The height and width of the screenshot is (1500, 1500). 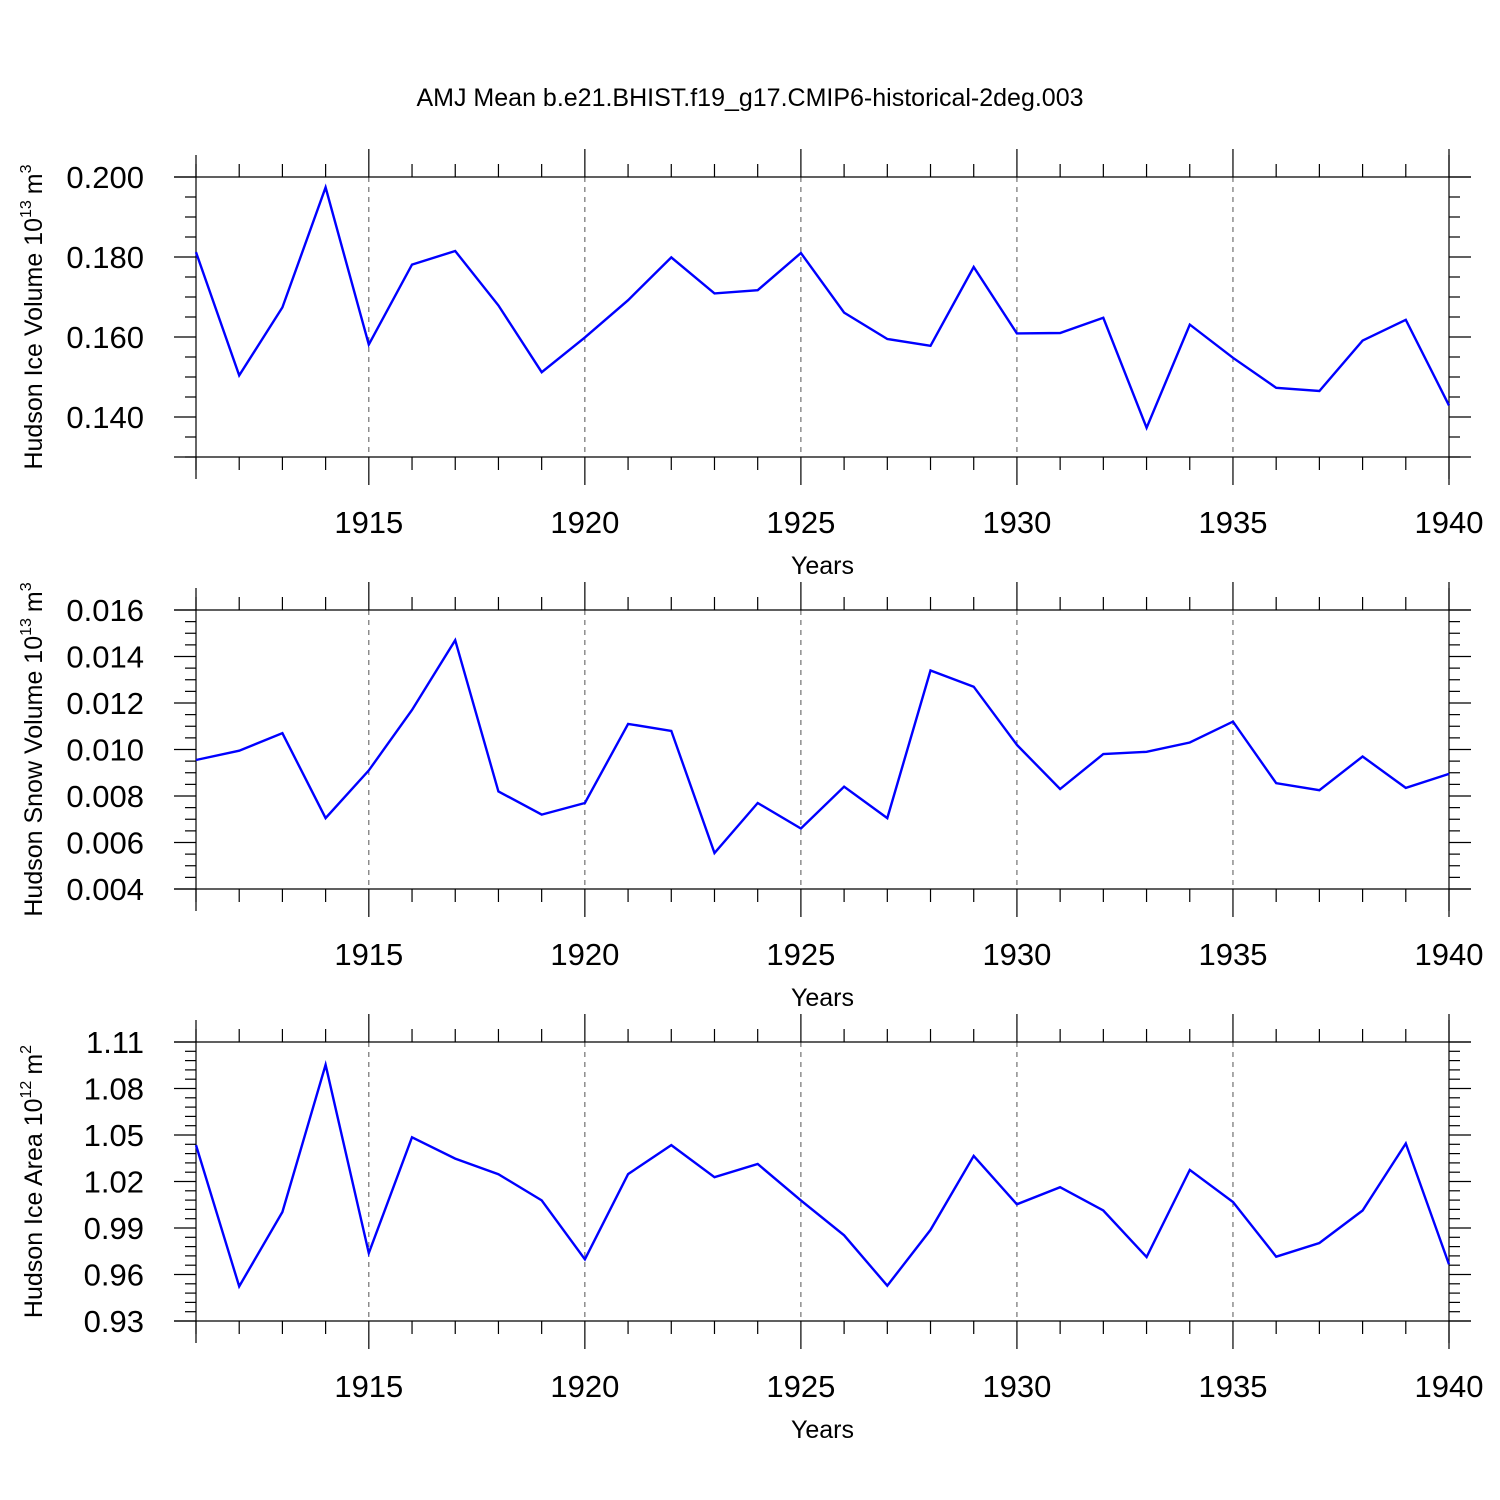 I want to click on y-axis-label: Hudson Ice Area 1012 m2, so click(x=33, y=1181).